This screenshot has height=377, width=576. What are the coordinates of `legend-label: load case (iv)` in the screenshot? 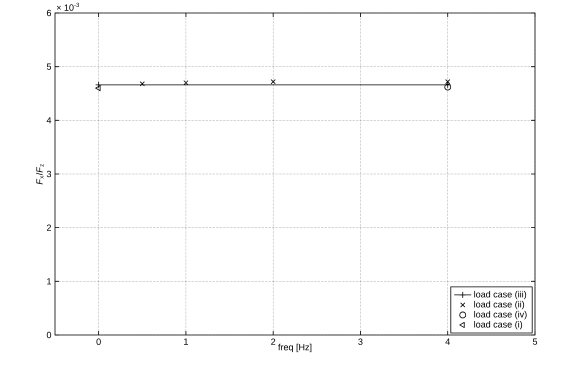 It's located at (500, 315).